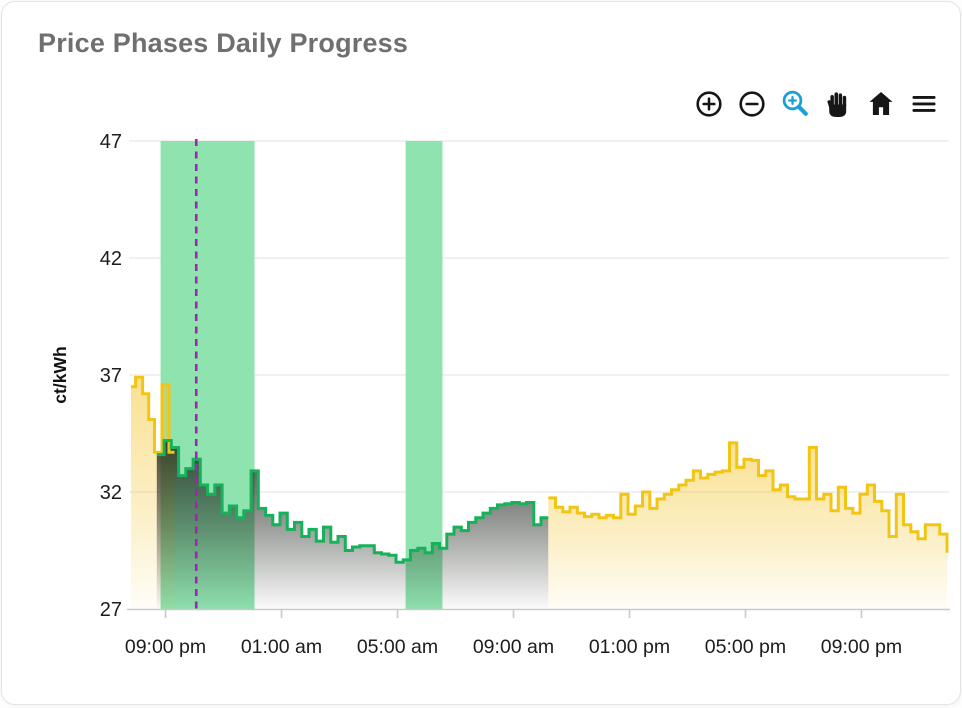 This screenshot has height=708, width=962. I want to click on price-cheap-night-area, so click(352, 524).